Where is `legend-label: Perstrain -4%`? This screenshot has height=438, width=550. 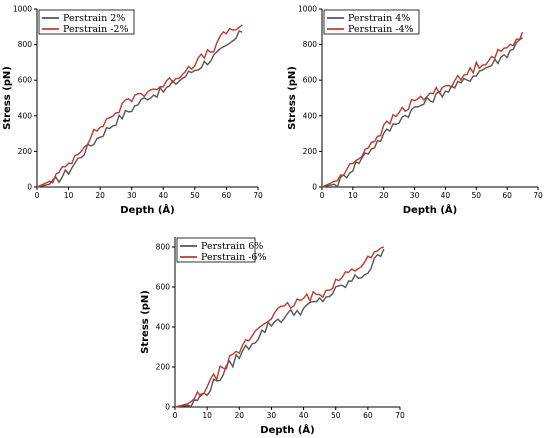 legend-label: Perstrain -4% is located at coordinates (380, 29).